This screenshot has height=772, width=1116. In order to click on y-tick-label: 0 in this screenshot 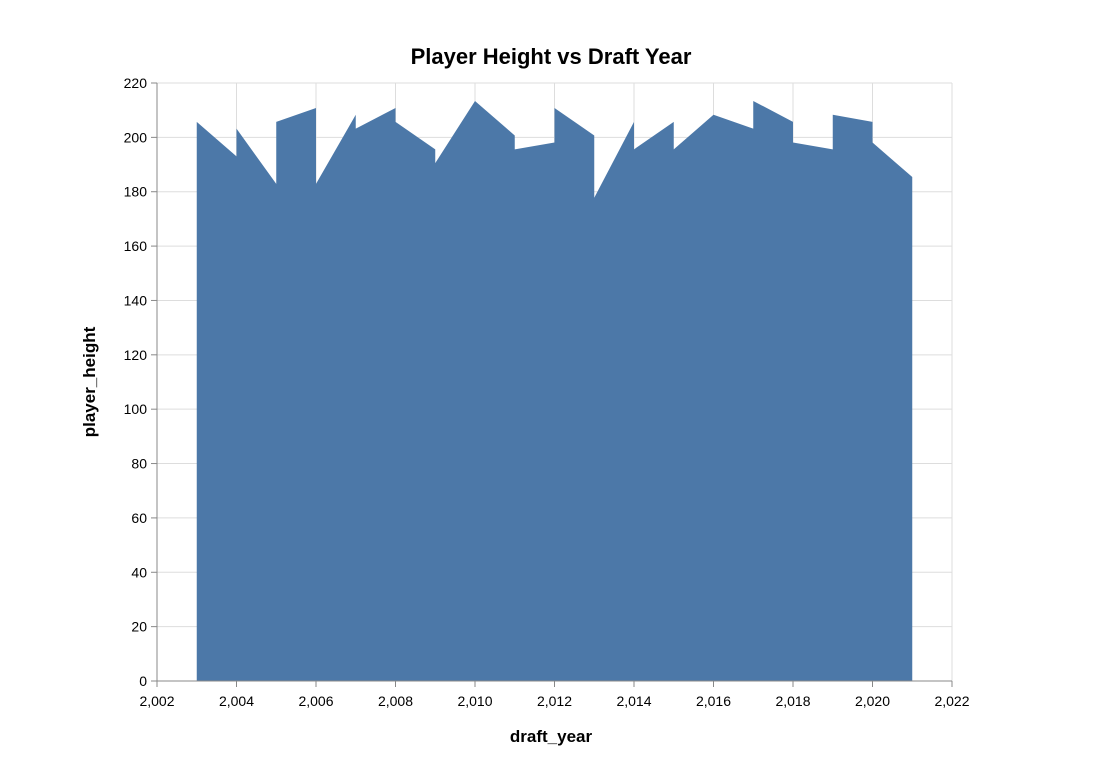, I will do `click(143, 681)`.